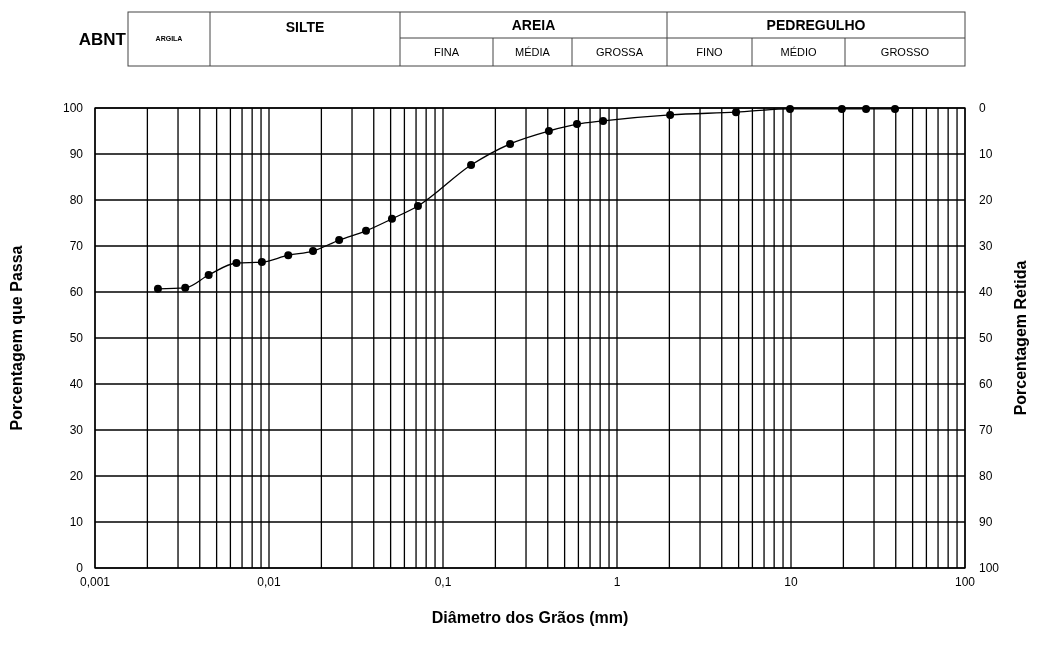 This screenshot has width=1046, height=645. What do you see at coordinates (989, 568) in the screenshot?
I see `y2-tick-label: 100` at bounding box center [989, 568].